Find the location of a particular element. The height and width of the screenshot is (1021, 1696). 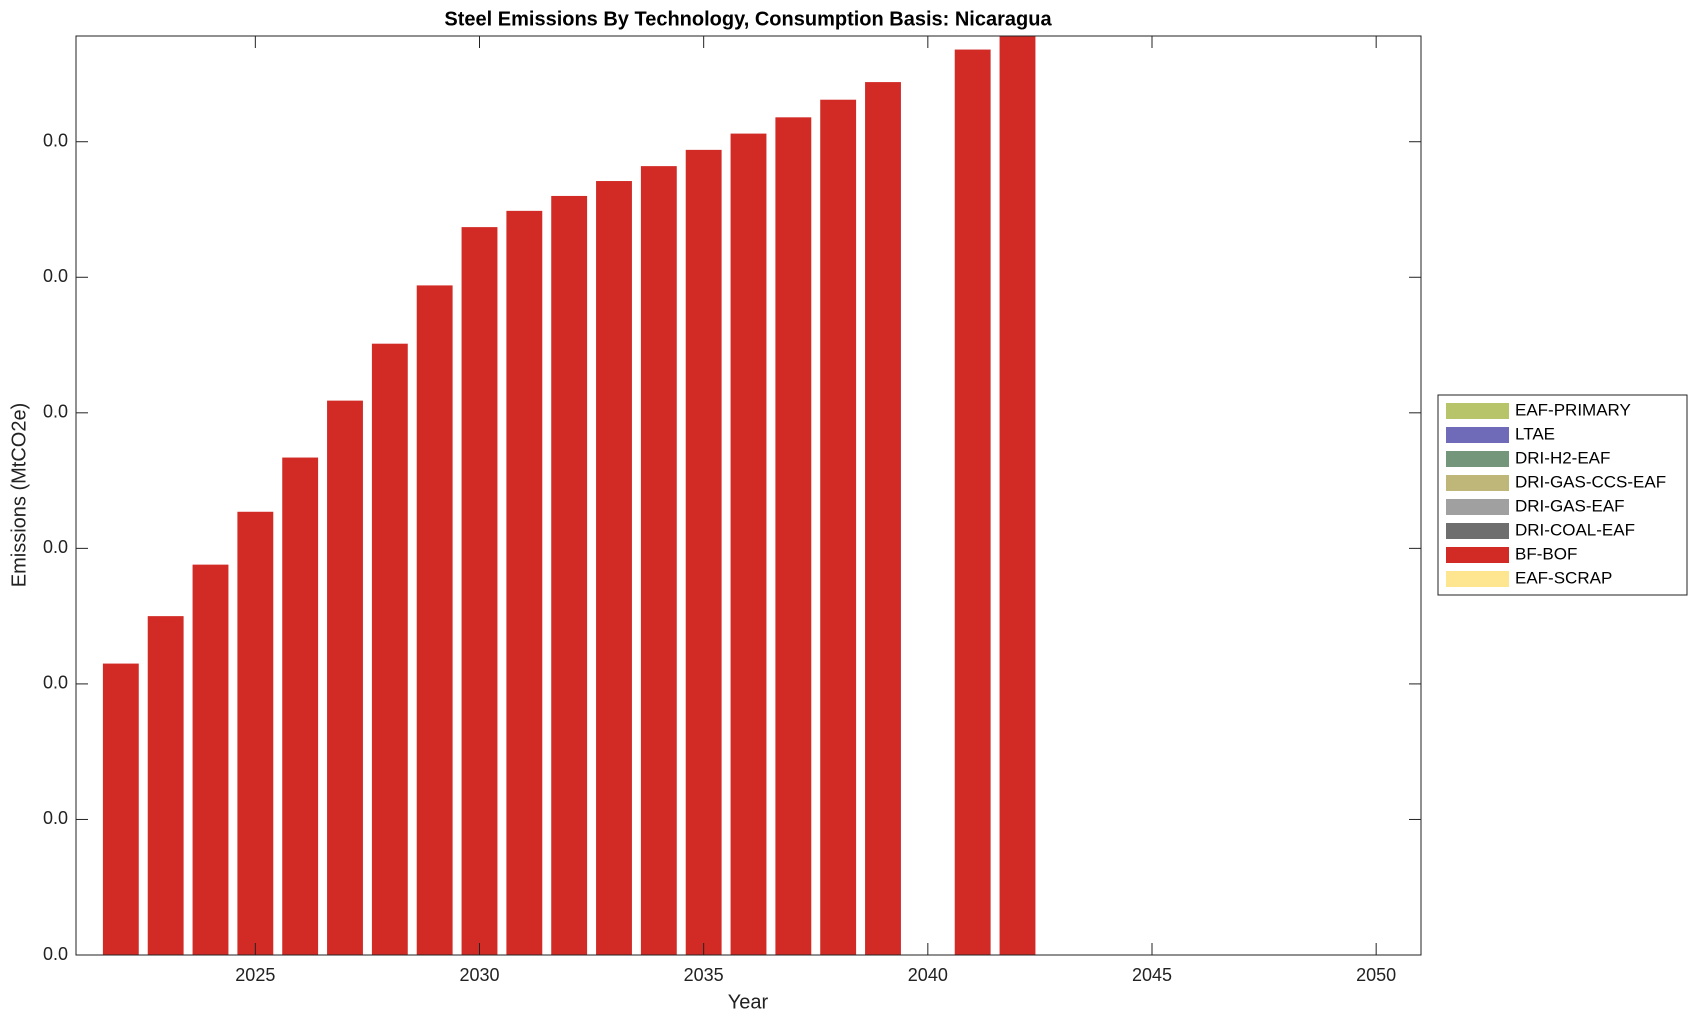

legend-label: EAF-PRIMARY is located at coordinates (1573, 409).